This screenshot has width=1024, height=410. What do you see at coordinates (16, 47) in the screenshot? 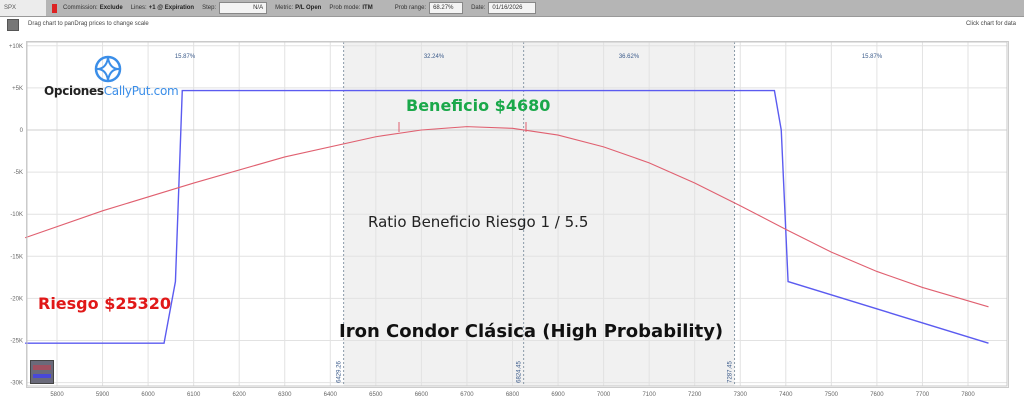
I see `y-tick-label: +10K` at bounding box center [16, 47].